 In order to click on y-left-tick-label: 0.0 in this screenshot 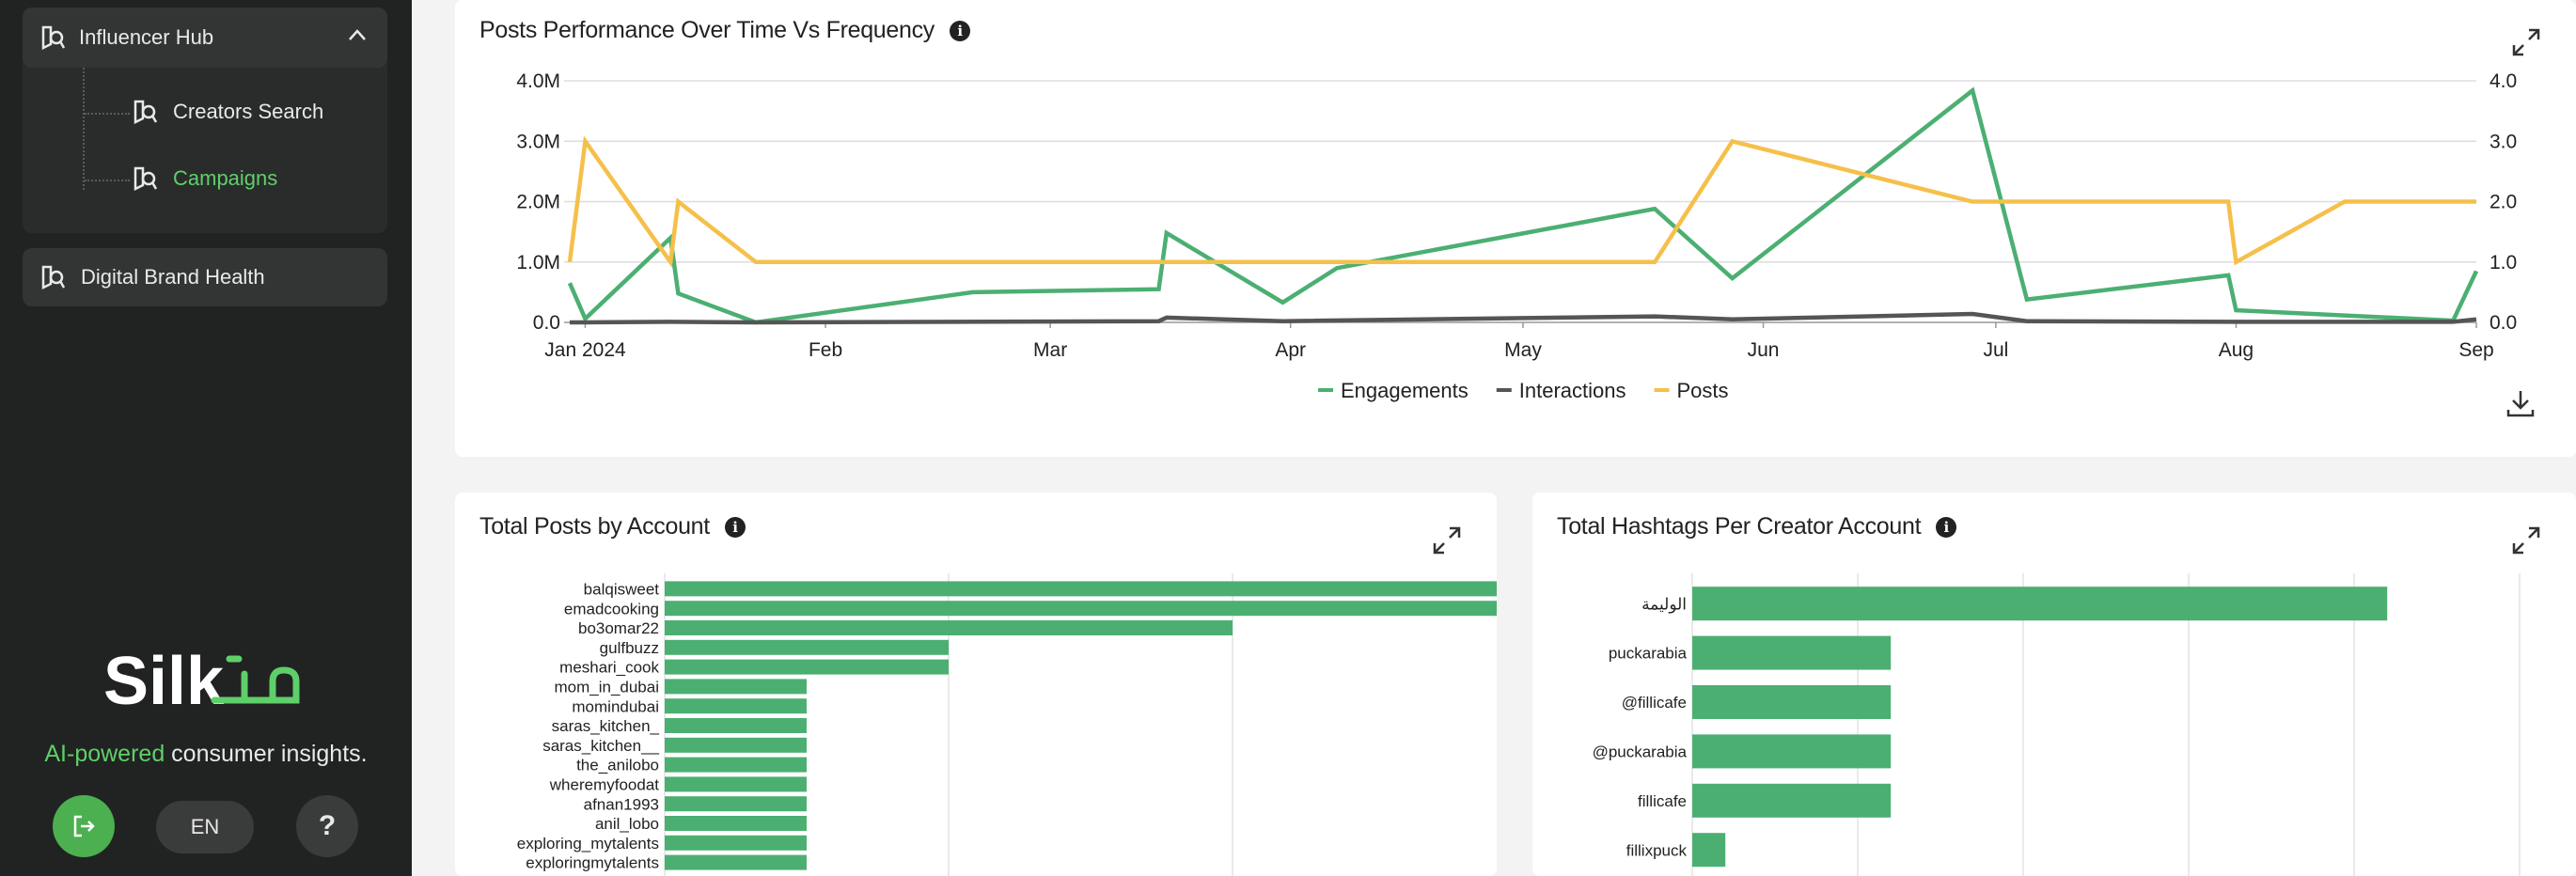, I will do `click(546, 323)`.